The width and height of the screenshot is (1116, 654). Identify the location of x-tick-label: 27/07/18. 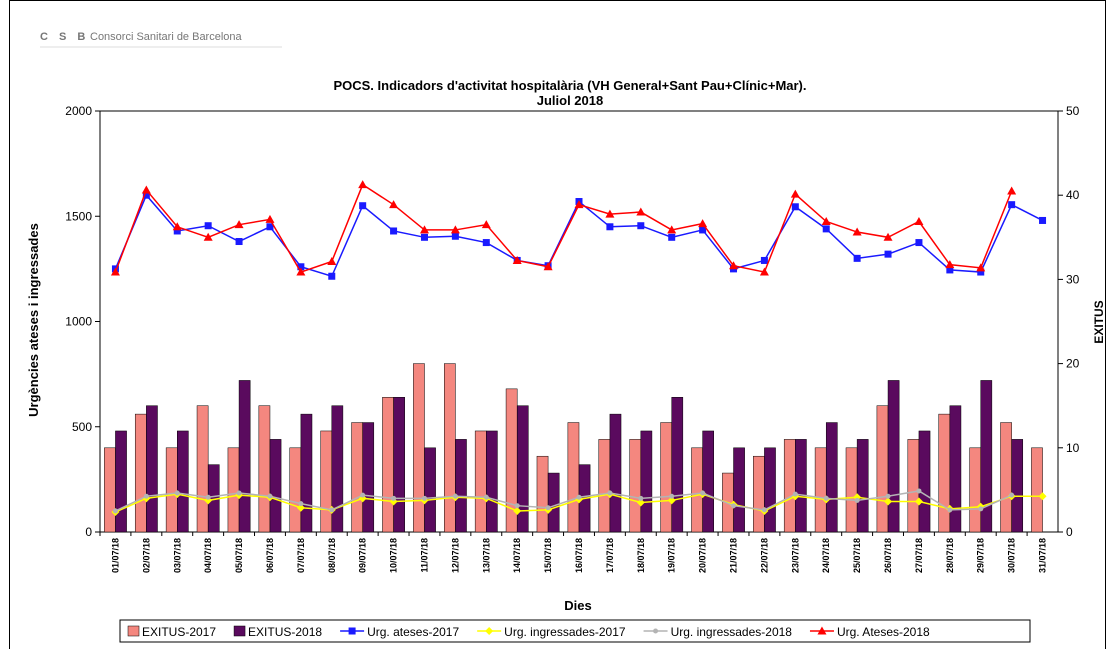
(919, 555).